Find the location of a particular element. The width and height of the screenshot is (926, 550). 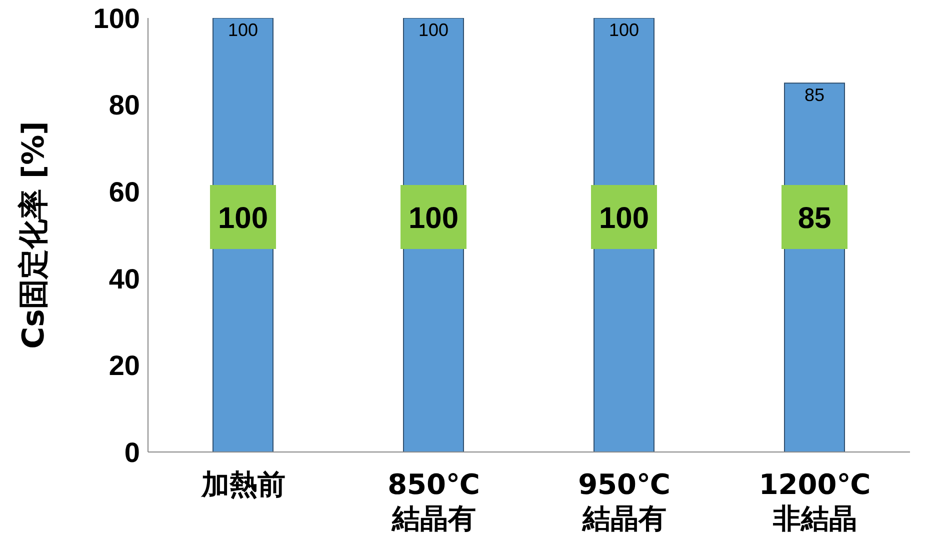

x-tick-label: 850℃ 結晶有 is located at coordinates (434, 501).